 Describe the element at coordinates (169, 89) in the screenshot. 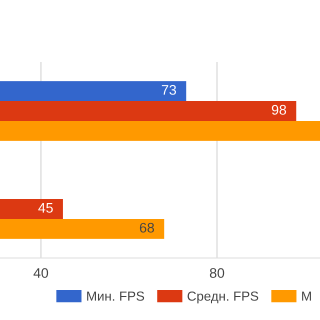

I see `data-label: 73` at that location.